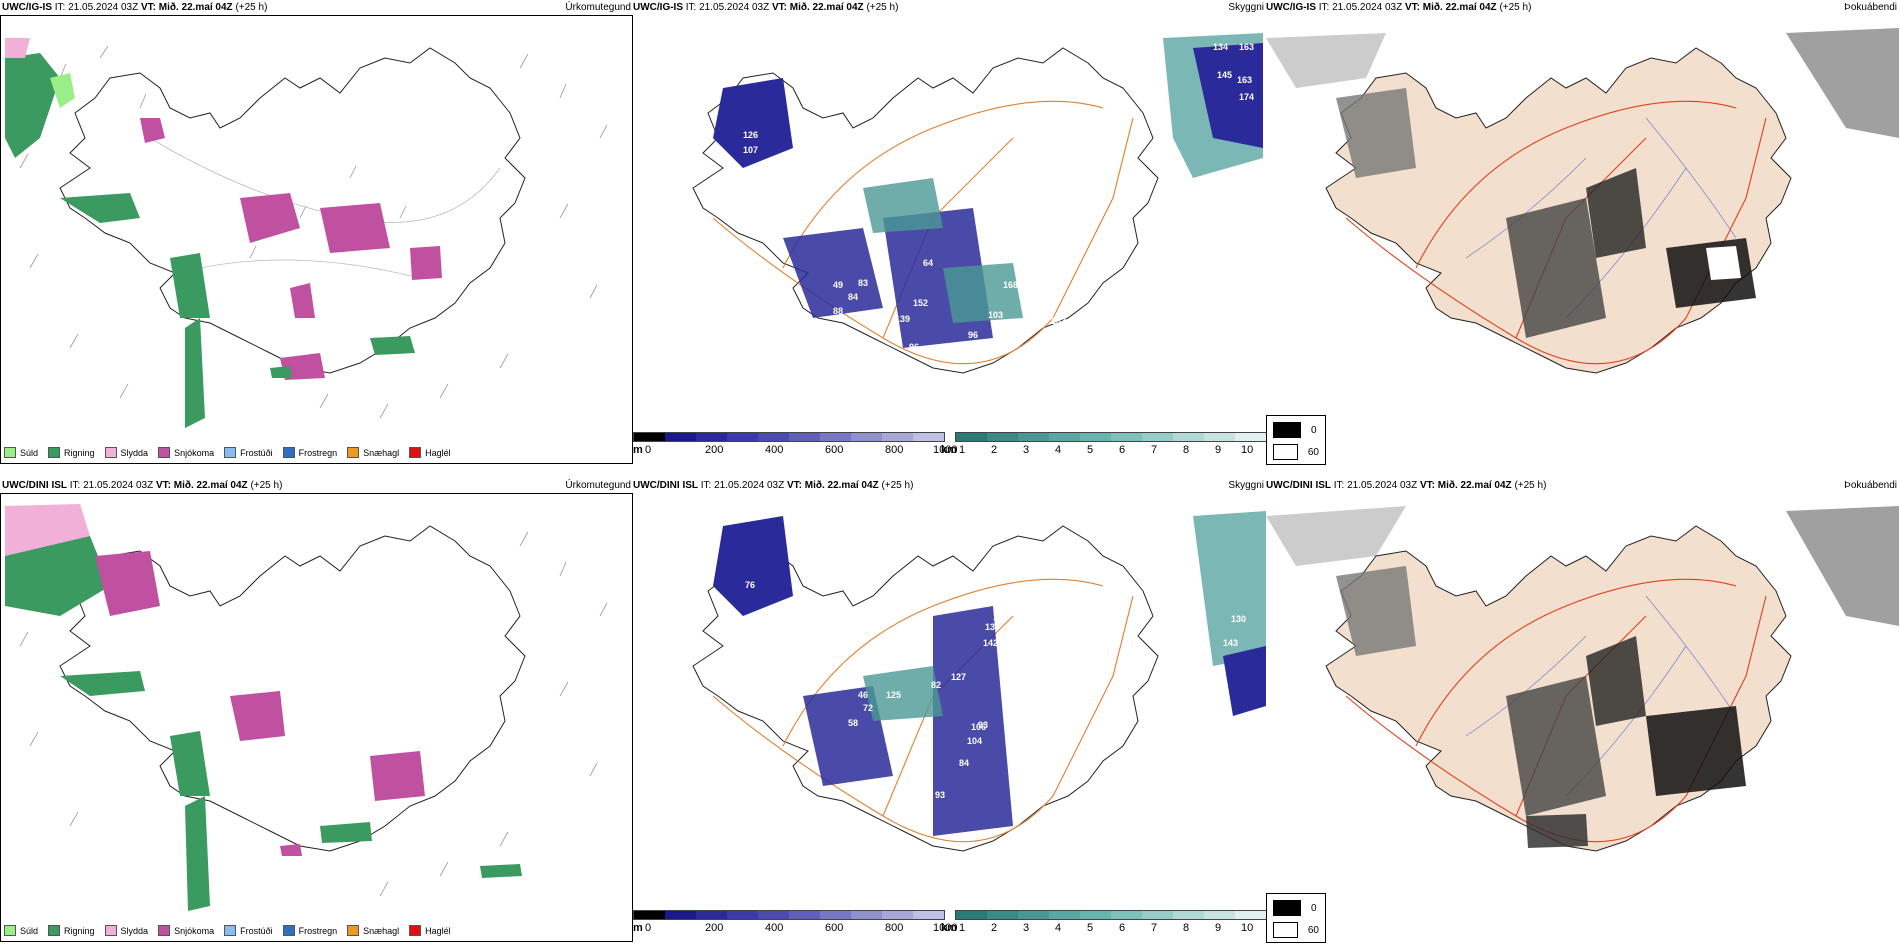  Describe the element at coordinates (309, 930) in the screenshot. I see `legend-item: Frostregn` at that location.